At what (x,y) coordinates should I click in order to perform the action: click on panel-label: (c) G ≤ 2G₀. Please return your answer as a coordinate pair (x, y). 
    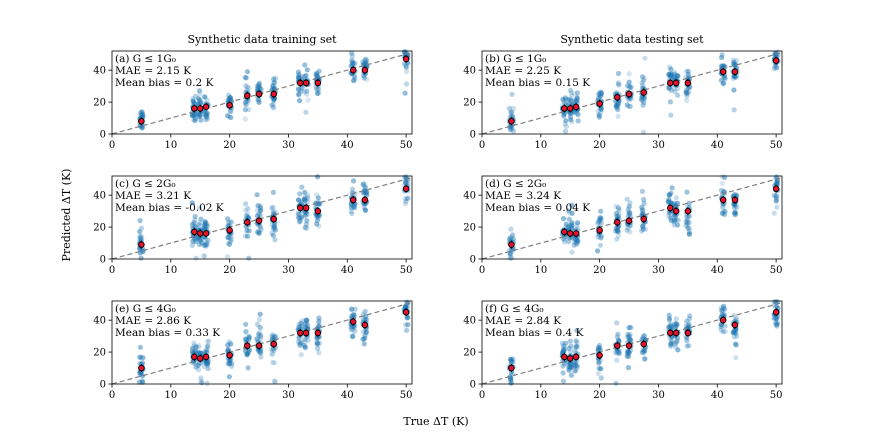
    Looking at the image, I should click on (145, 184).